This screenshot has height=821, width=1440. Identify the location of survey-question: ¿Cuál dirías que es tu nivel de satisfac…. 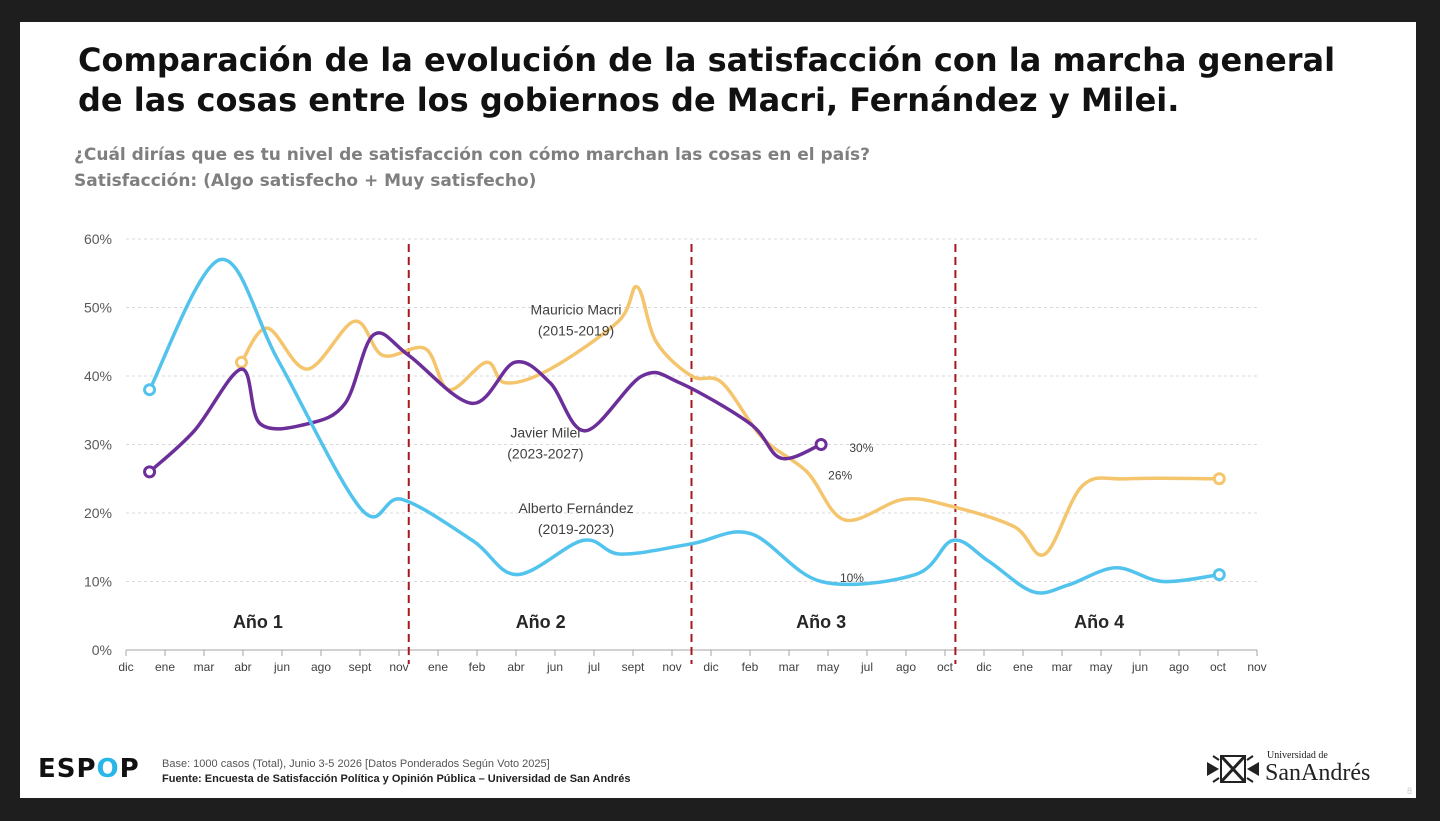
(472, 155).